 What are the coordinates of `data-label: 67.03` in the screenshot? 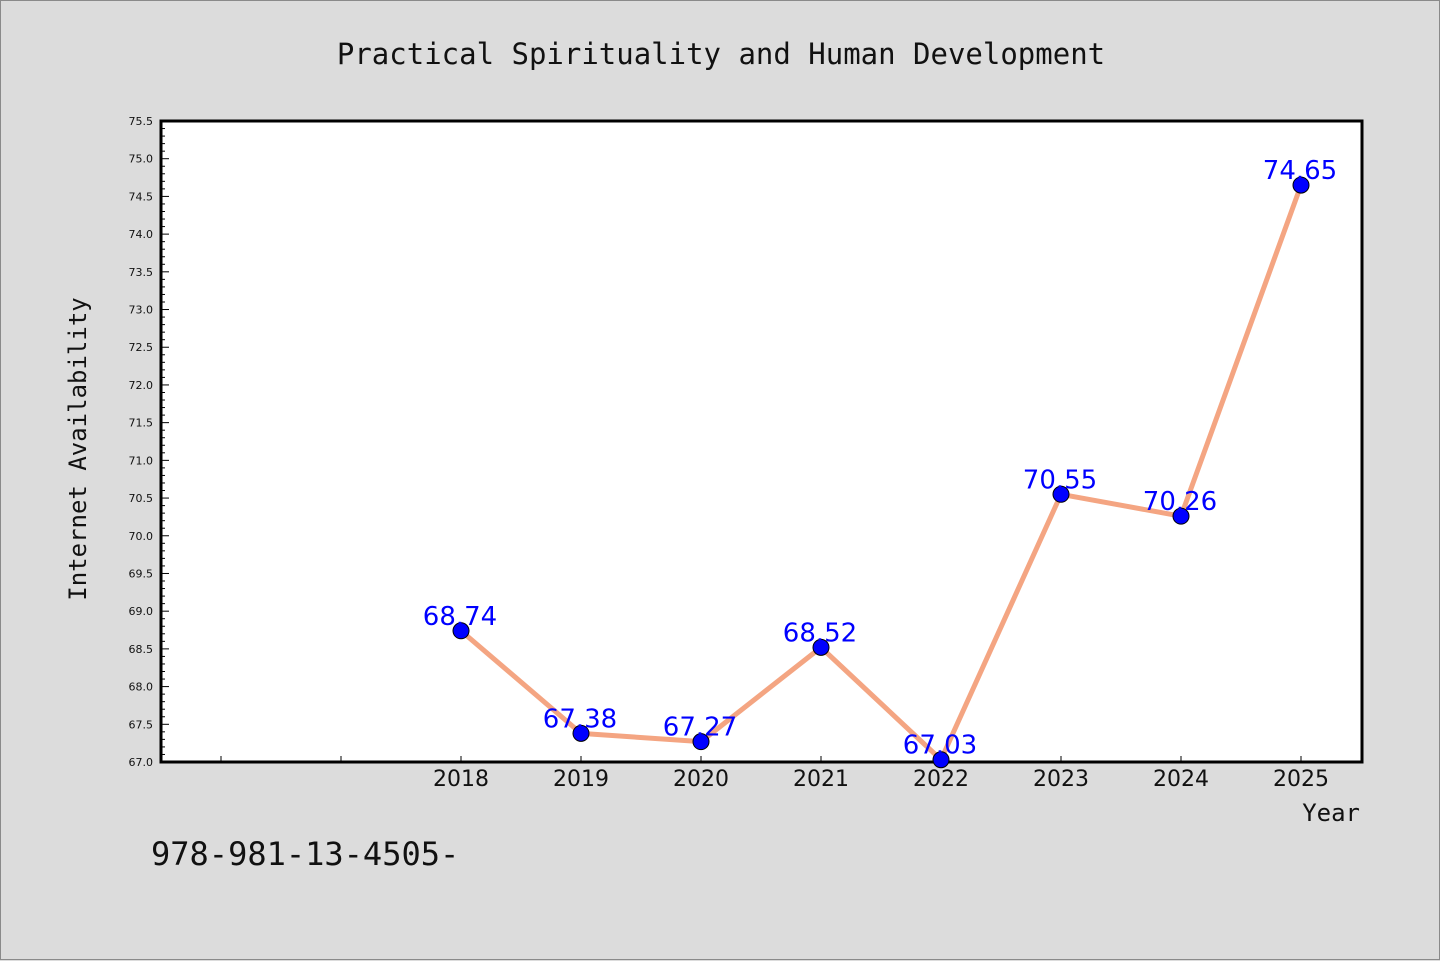 It's located at (940, 746).